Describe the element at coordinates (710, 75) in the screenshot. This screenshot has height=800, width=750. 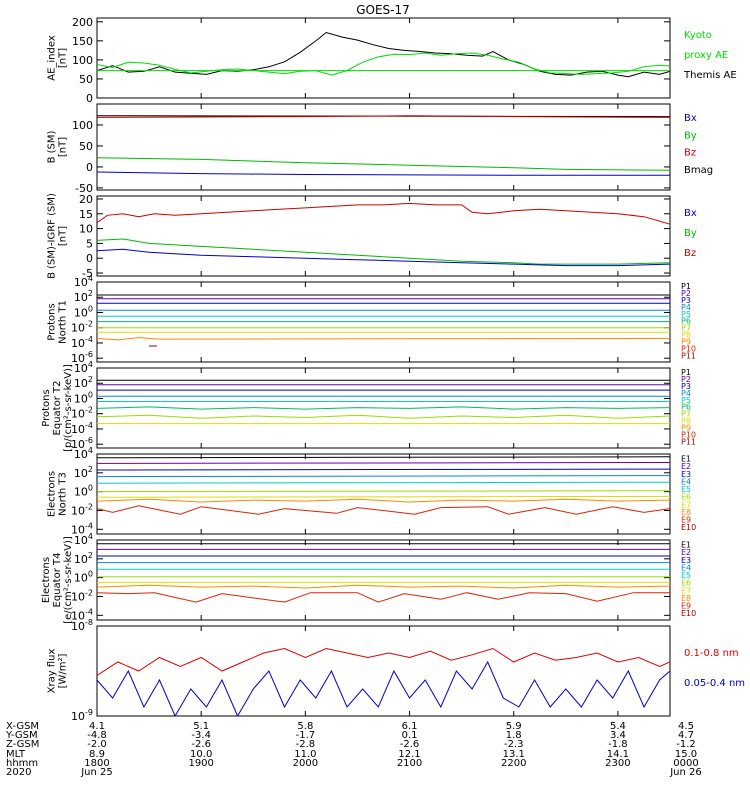
I see `legend-label: Themis AE` at that location.